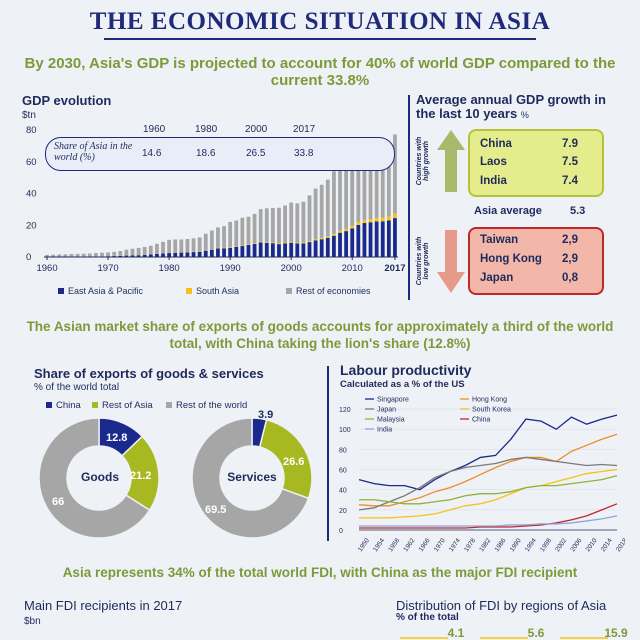 The image size is (640, 640). What do you see at coordinates (93, 152) in the screenshot?
I see `share-of-asia-label: Share of Asia in the world (%)` at bounding box center [93, 152].